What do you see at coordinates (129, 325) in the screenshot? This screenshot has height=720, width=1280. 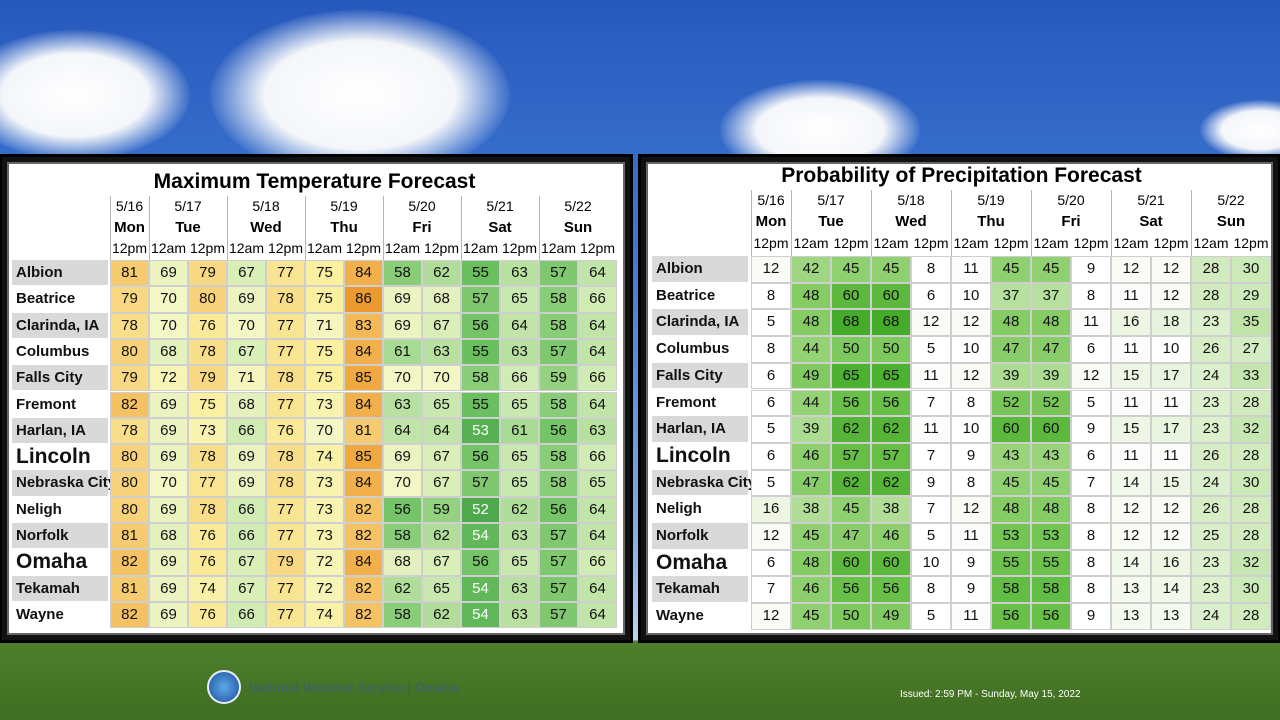 I see `value-cell: 78` at bounding box center [129, 325].